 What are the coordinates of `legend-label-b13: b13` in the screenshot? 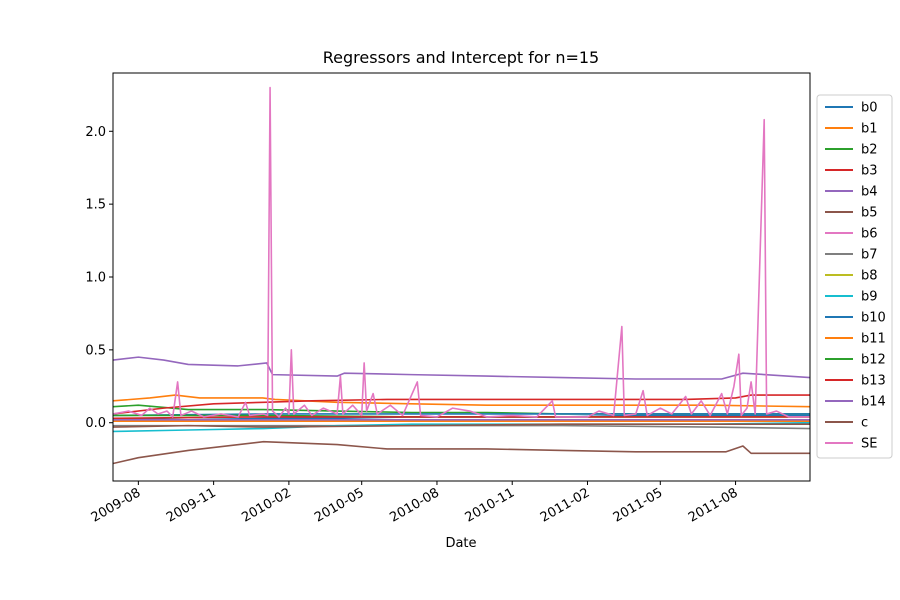 It's located at (873, 381).